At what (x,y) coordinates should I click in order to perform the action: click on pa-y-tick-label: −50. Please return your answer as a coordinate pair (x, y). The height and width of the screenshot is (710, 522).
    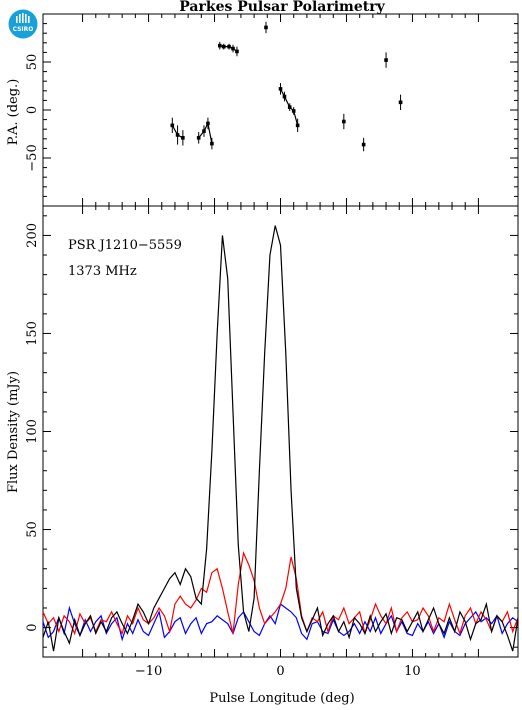
    Looking at the image, I should click on (32, 157).